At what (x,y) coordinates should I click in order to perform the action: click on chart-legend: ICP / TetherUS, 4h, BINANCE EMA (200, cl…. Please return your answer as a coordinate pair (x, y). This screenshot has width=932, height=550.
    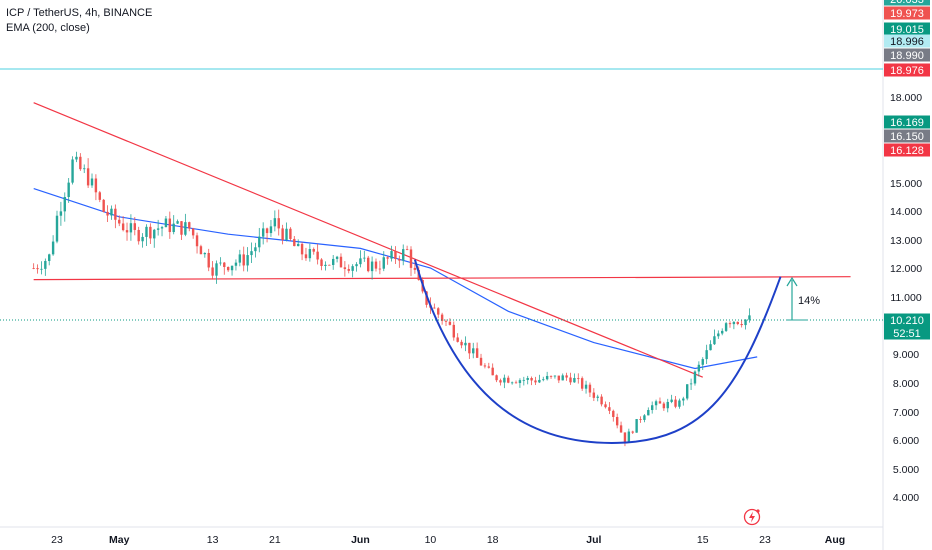
    Looking at the image, I should click on (79, 21).